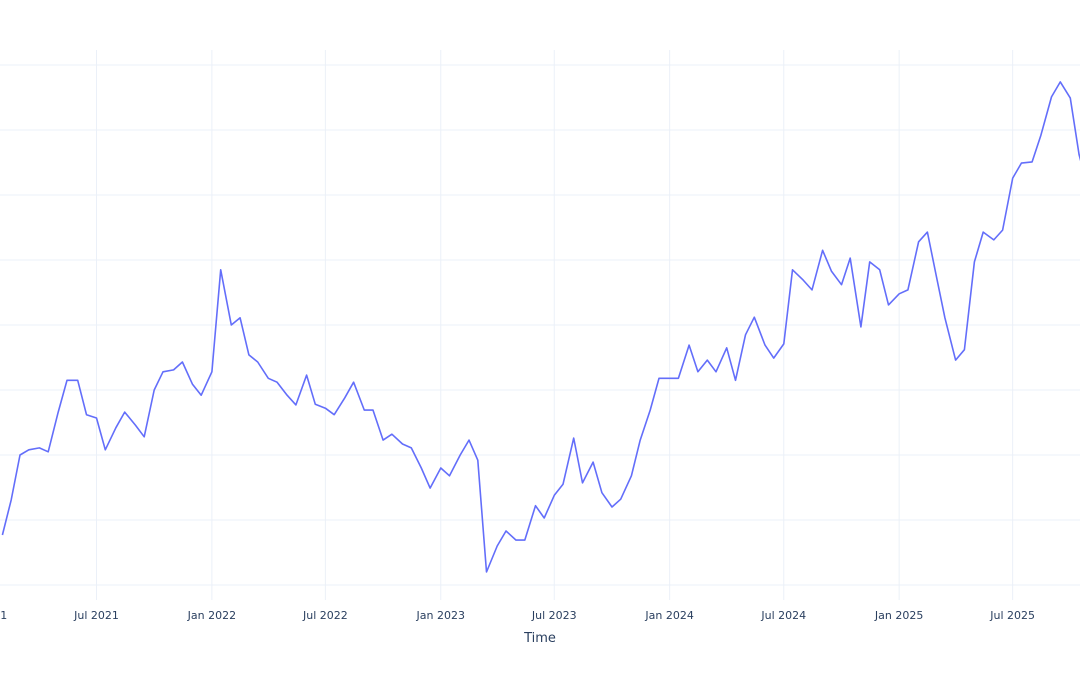  Describe the element at coordinates (325, 615) in the screenshot. I see `x-tick-label: Jul 2022` at that location.